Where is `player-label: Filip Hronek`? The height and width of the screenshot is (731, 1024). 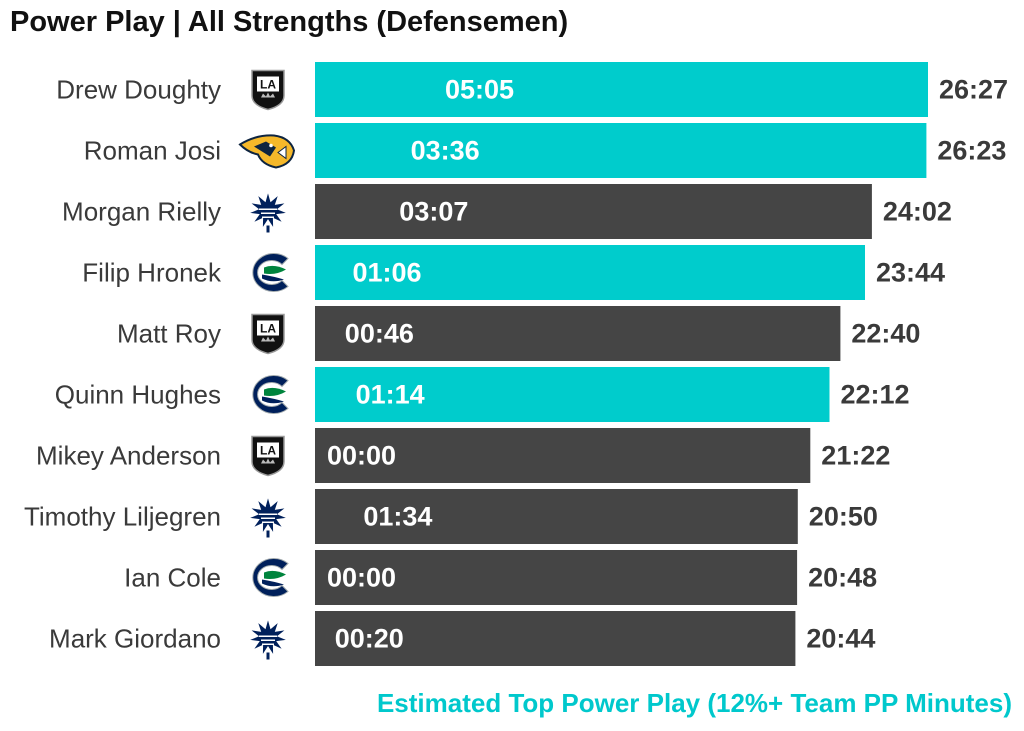
player-label: Filip Hronek is located at coordinates (152, 273).